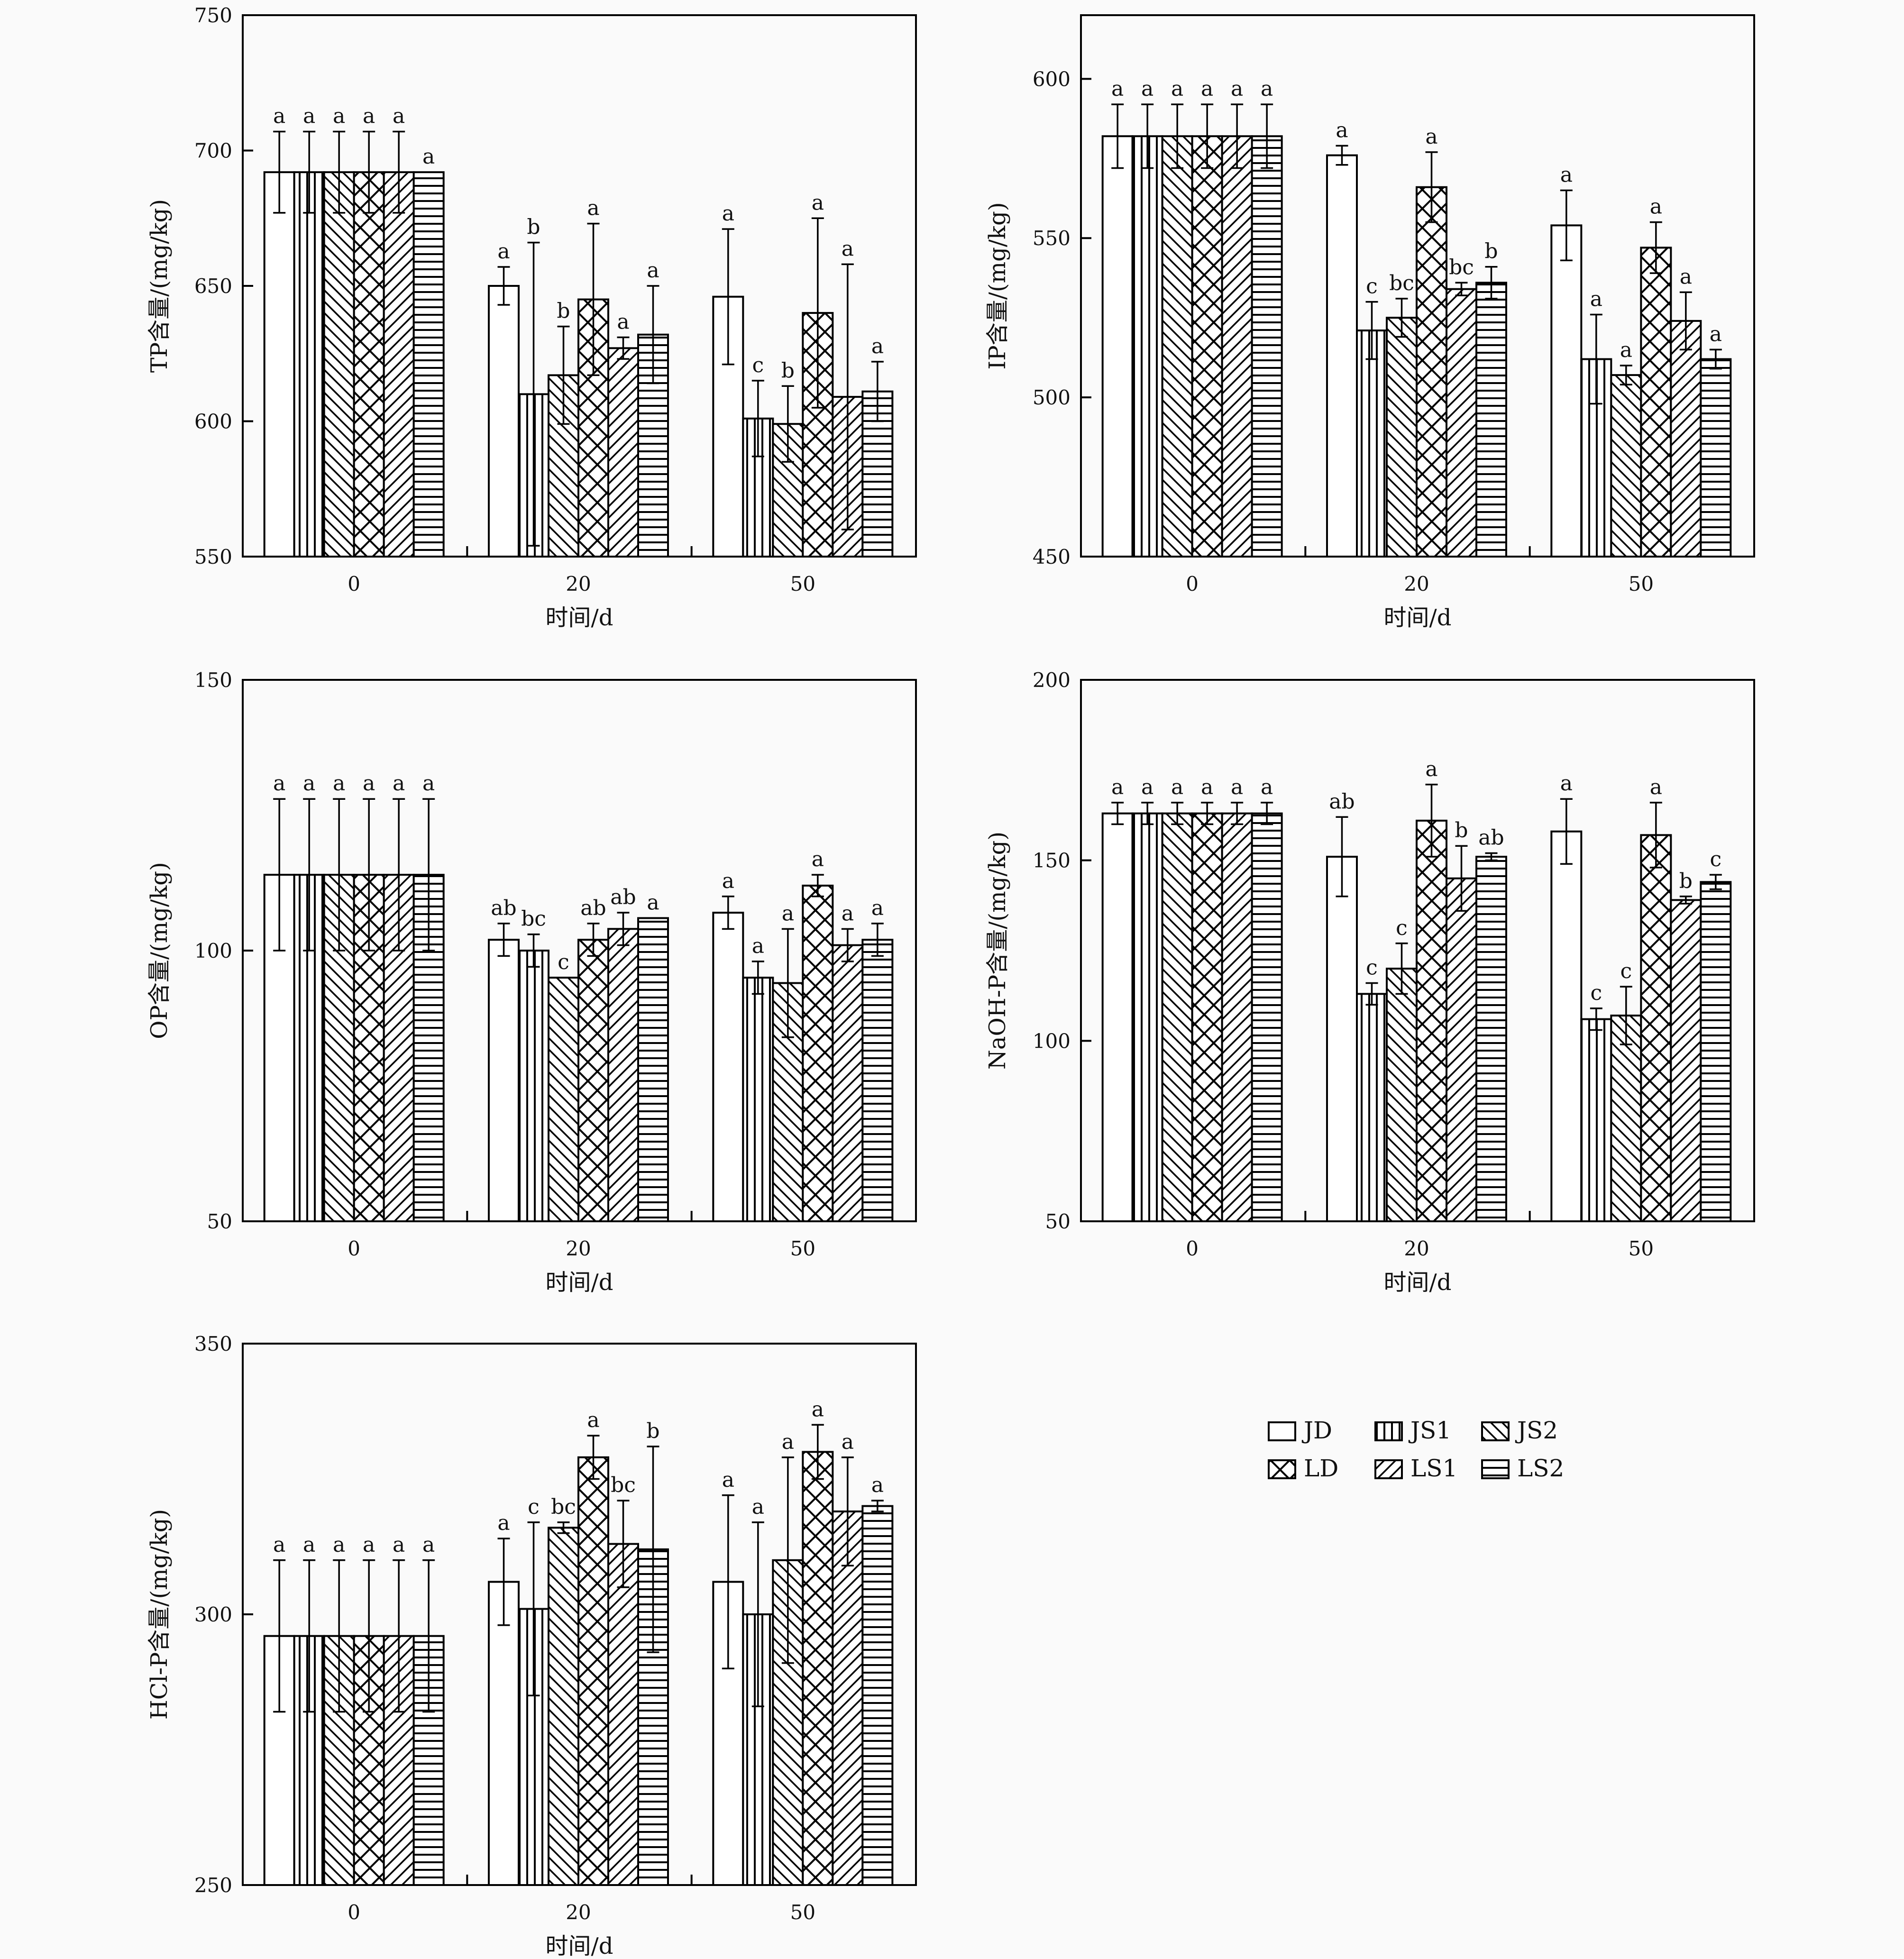  I want to click on significance-label: bc, so click(623, 1485).